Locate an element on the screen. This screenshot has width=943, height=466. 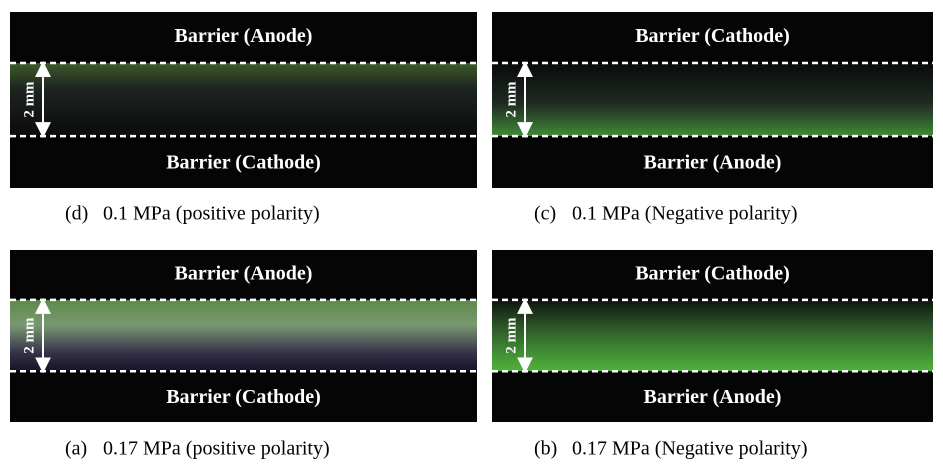
panel-caption: 0.17 MPa (positive polarity) is located at coordinates (216, 449).